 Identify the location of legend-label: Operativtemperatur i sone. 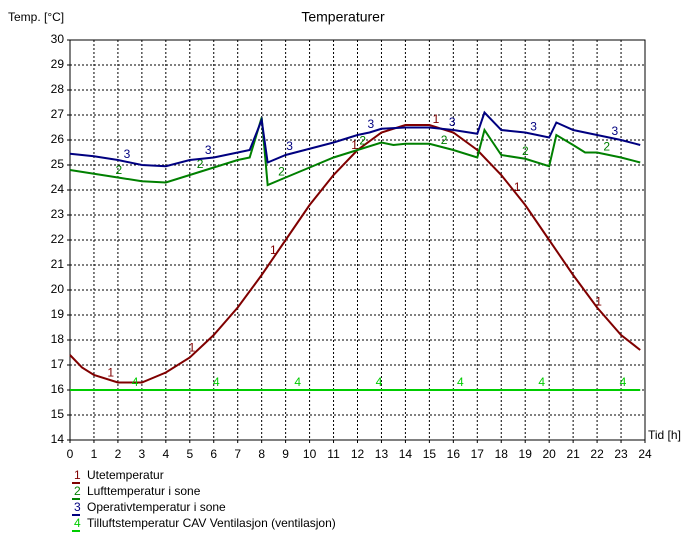
(156, 507).